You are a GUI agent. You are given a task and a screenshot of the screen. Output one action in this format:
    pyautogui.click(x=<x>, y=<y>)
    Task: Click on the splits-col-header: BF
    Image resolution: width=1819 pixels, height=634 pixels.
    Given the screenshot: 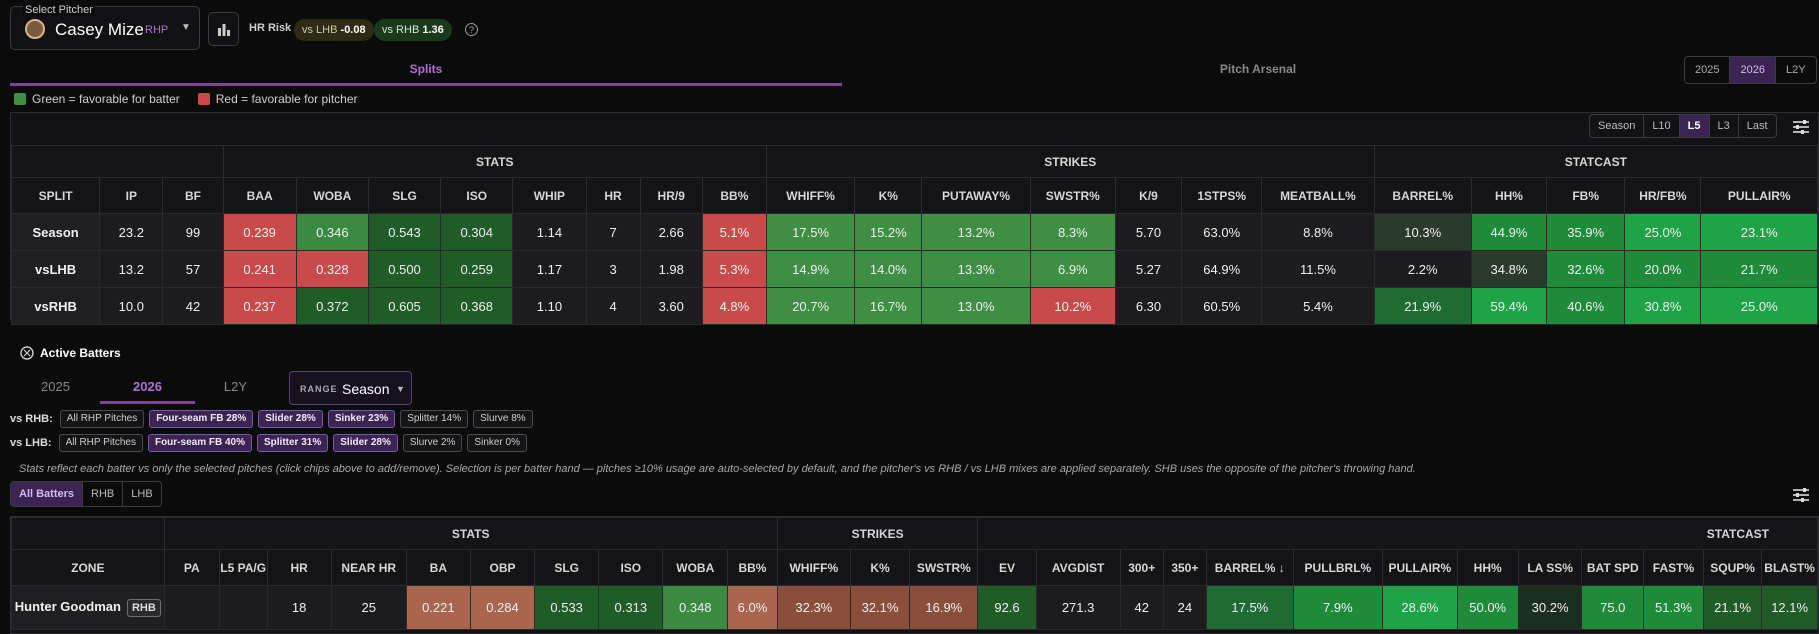 What is the action you would take?
    pyautogui.click(x=193, y=195)
    